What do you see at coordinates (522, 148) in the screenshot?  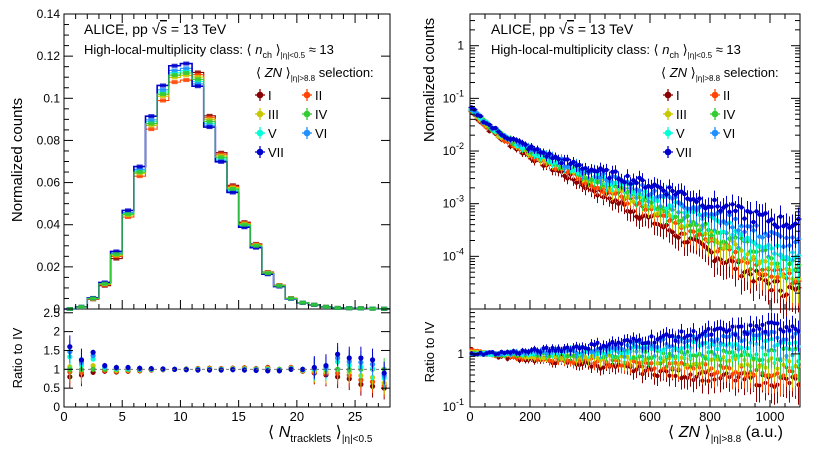 I see `right-top-point-V` at bounding box center [522, 148].